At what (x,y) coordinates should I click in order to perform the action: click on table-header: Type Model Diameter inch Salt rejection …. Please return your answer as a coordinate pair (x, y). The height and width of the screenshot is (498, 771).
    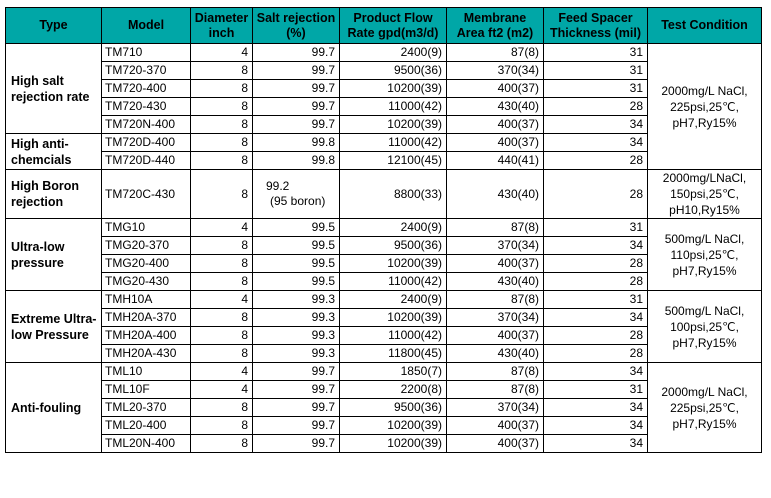
    Looking at the image, I should click on (383, 25).